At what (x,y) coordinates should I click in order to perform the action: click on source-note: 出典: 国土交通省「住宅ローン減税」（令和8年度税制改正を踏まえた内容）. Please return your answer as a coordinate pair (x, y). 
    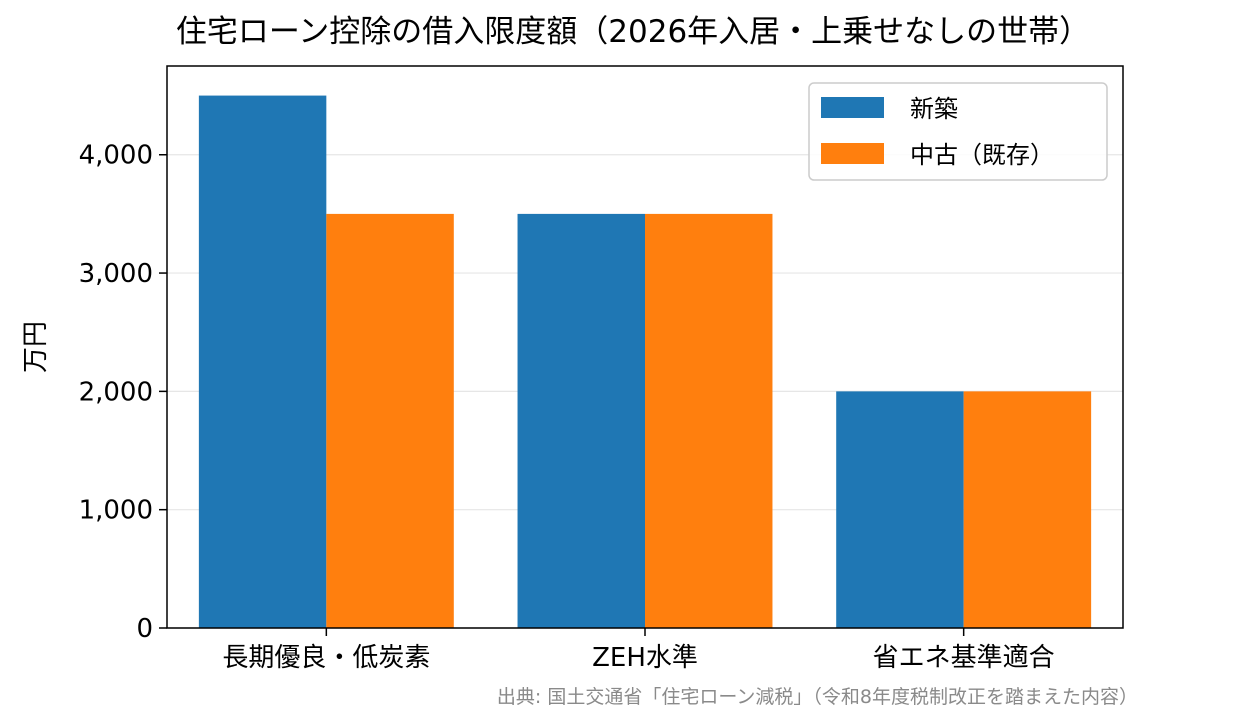
    Looking at the image, I should click on (817, 697).